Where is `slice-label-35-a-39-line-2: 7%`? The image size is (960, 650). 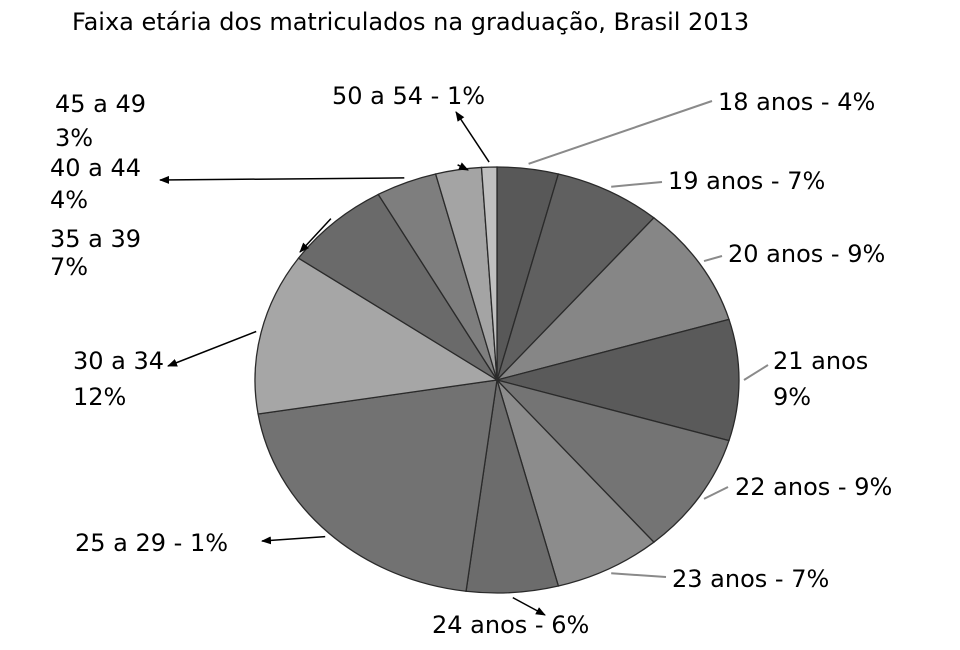
slice-label-35-a-39-line-2: 7% is located at coordinates (69, 267).